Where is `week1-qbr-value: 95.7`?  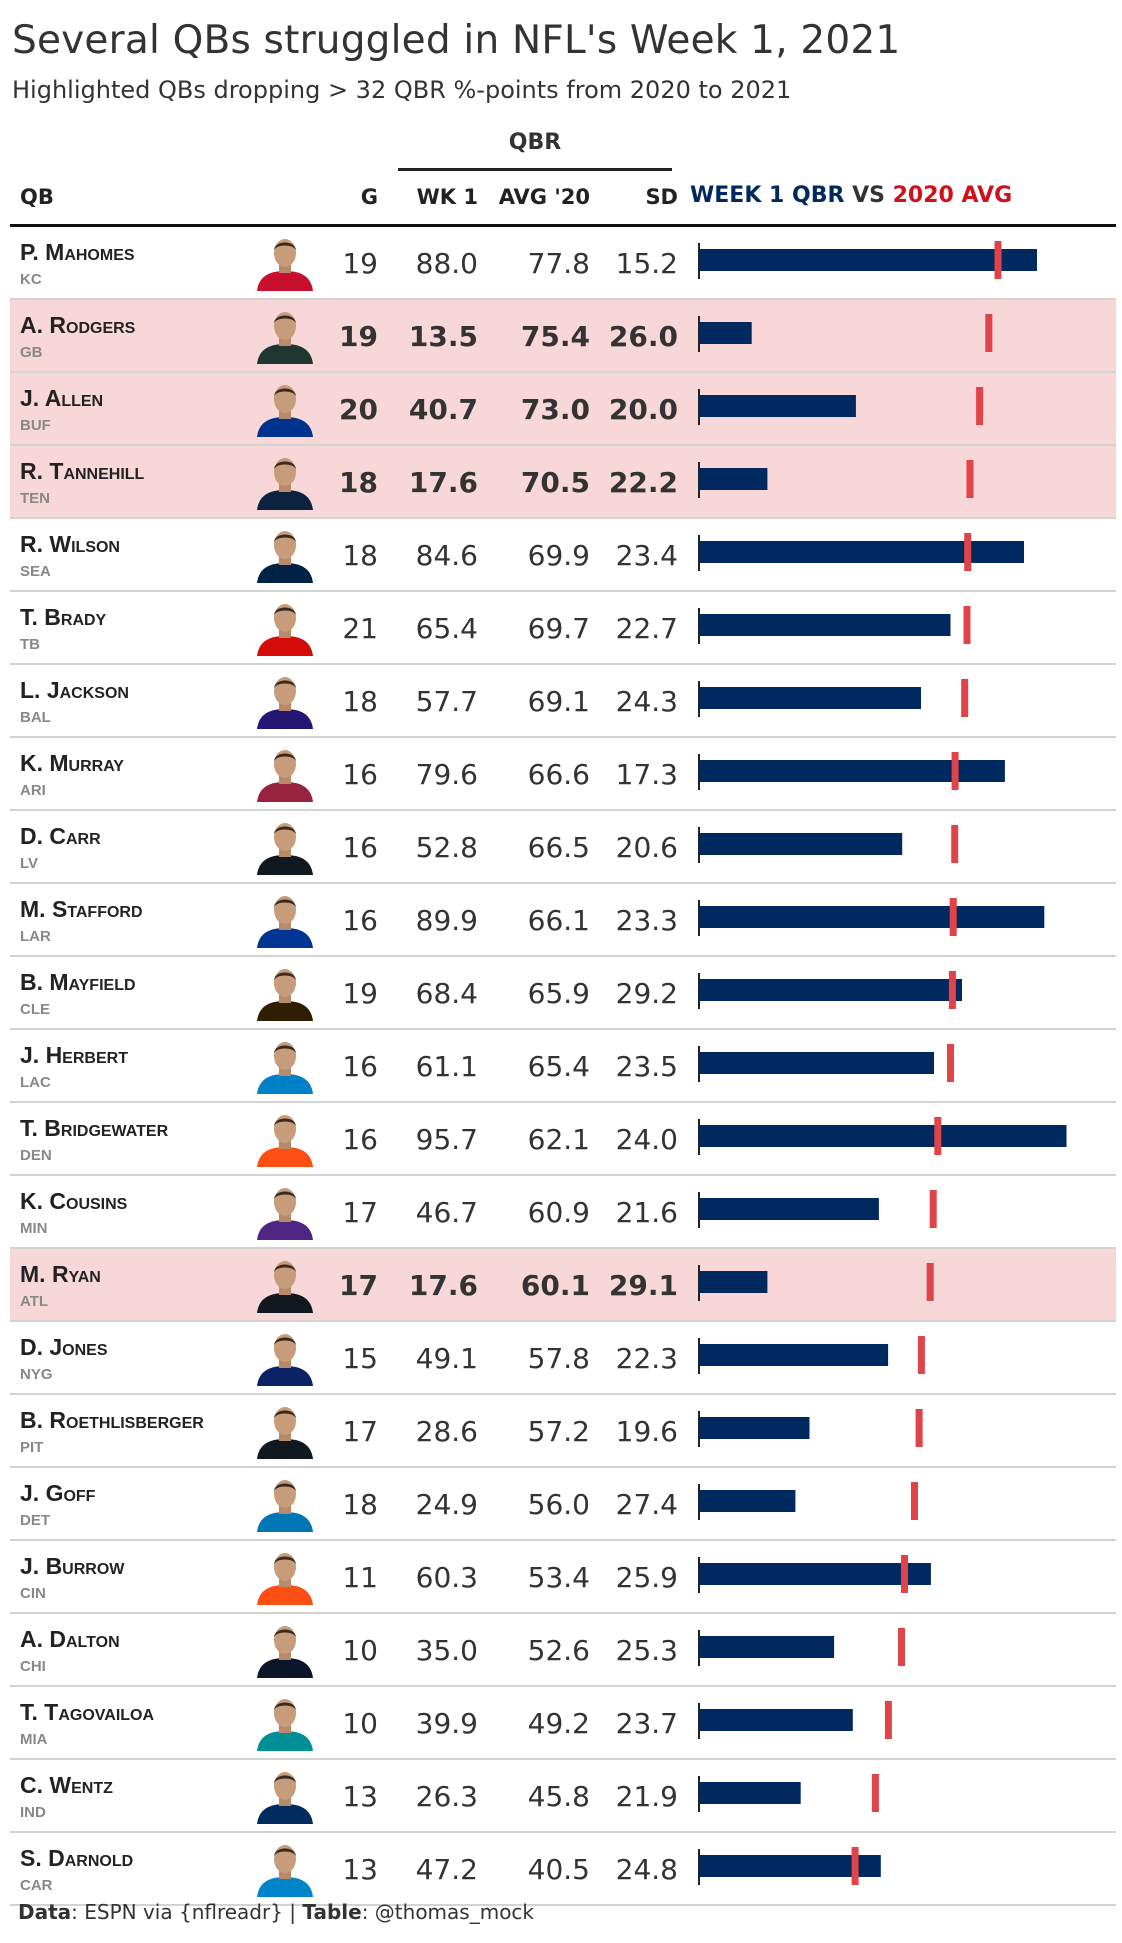
week1-qbr-value: 95.7 is located at coordinates (437, 1139).